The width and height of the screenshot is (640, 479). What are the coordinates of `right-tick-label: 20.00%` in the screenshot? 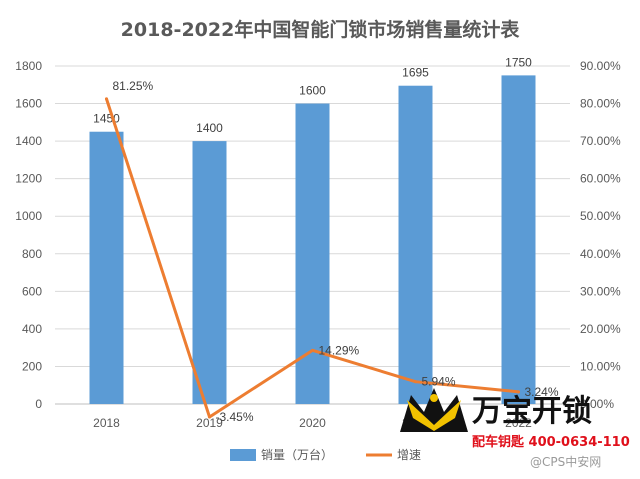 It's located at (600, 329).